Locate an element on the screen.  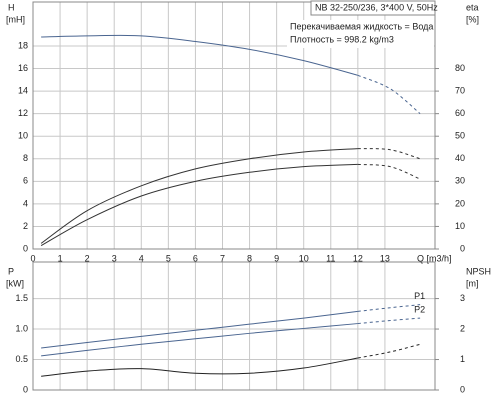
y2-axis-unit: [%] is located at coordinates (472, 19).